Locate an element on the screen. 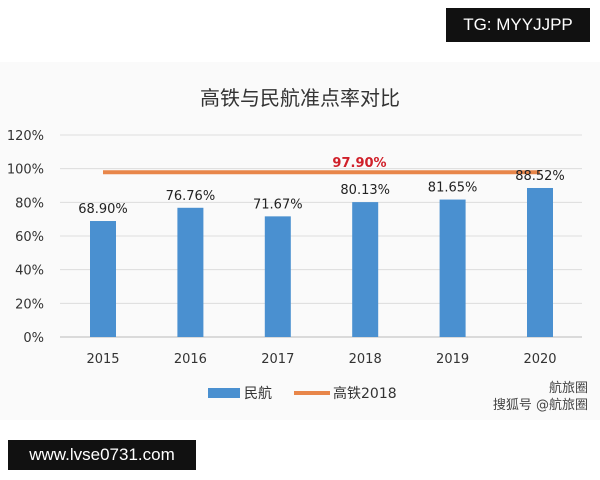 Image resolution: width=600 pixels, height=480 pixels. legend-label-bar: 民航 is located at coordinates (258, 394).